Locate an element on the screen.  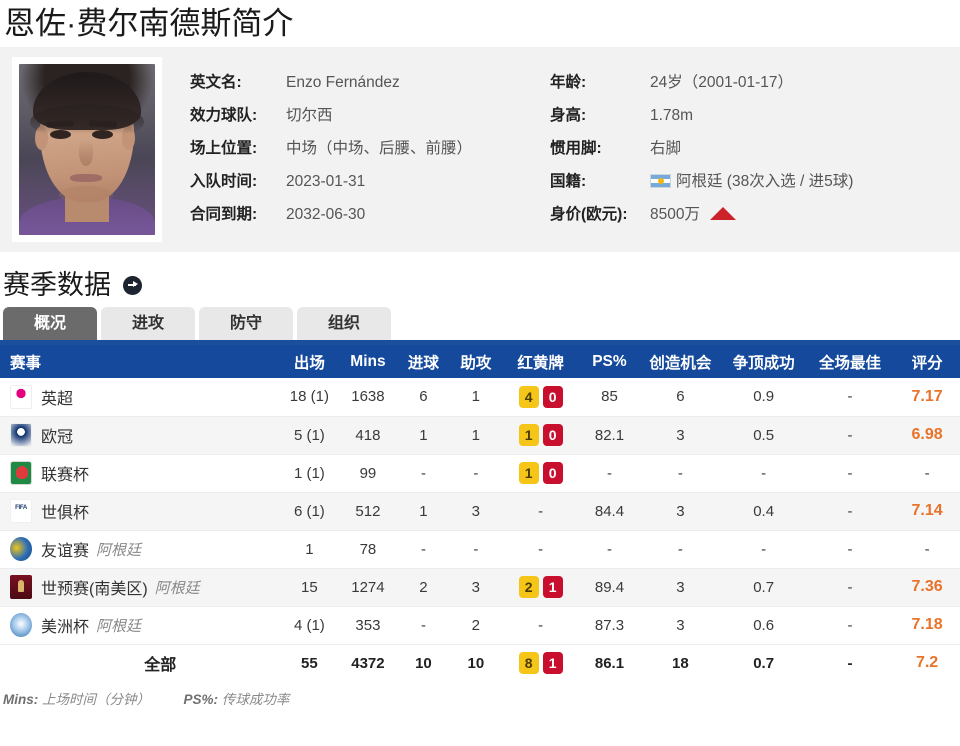
eye-right-shape is located at coordinates (102, 134).